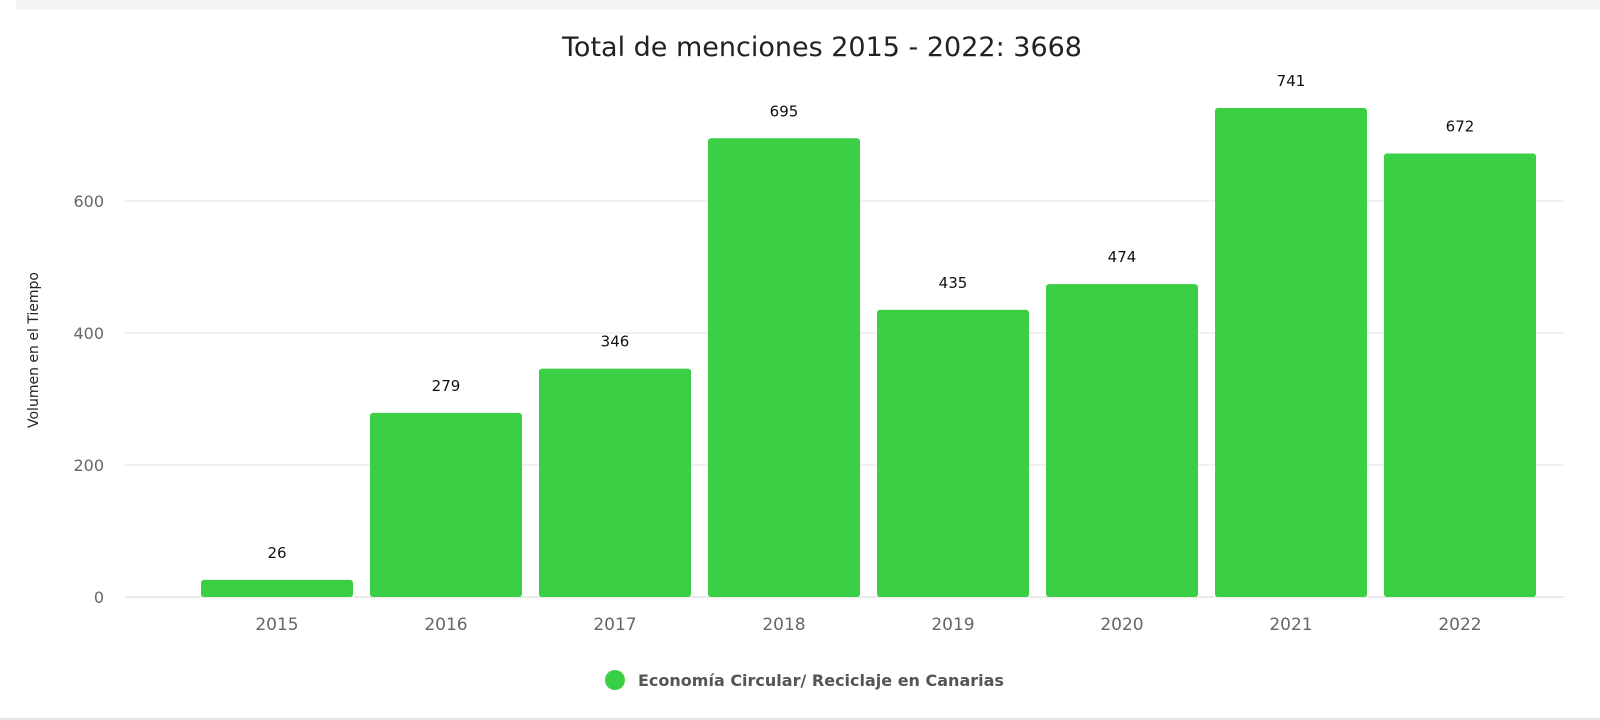 Image resolution: width=1600 pixels, height=720 pixels. Describe the element at coordinates (953, 453) in the screenshot. I see `bar-2019` at that location.